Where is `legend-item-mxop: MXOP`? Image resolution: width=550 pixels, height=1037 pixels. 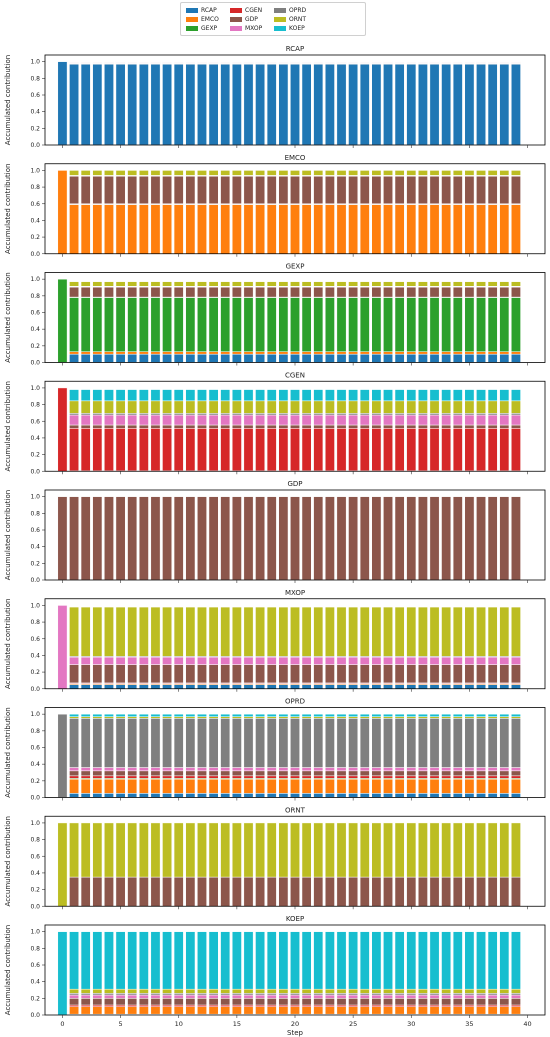 legend-item-mxop: MXOP is located at coordinates (252, 28).